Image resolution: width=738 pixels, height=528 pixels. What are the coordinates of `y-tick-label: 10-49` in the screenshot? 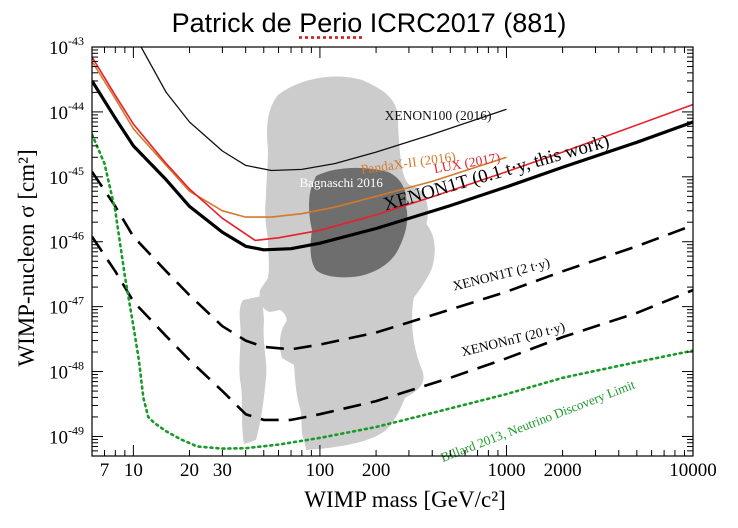 It's located at (66, 435).